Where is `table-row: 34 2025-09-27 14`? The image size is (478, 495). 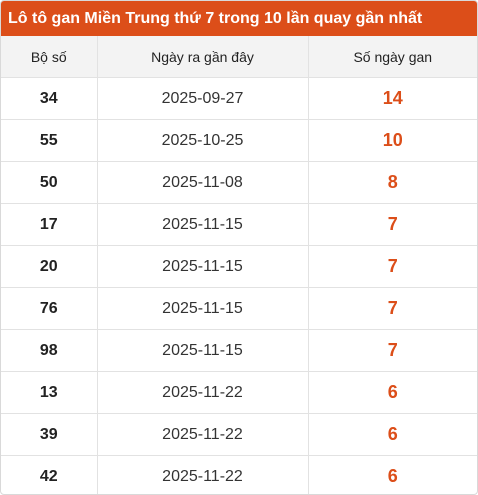 table-row: 34 2025-09-27 14 is located at coordinates (239, 98).